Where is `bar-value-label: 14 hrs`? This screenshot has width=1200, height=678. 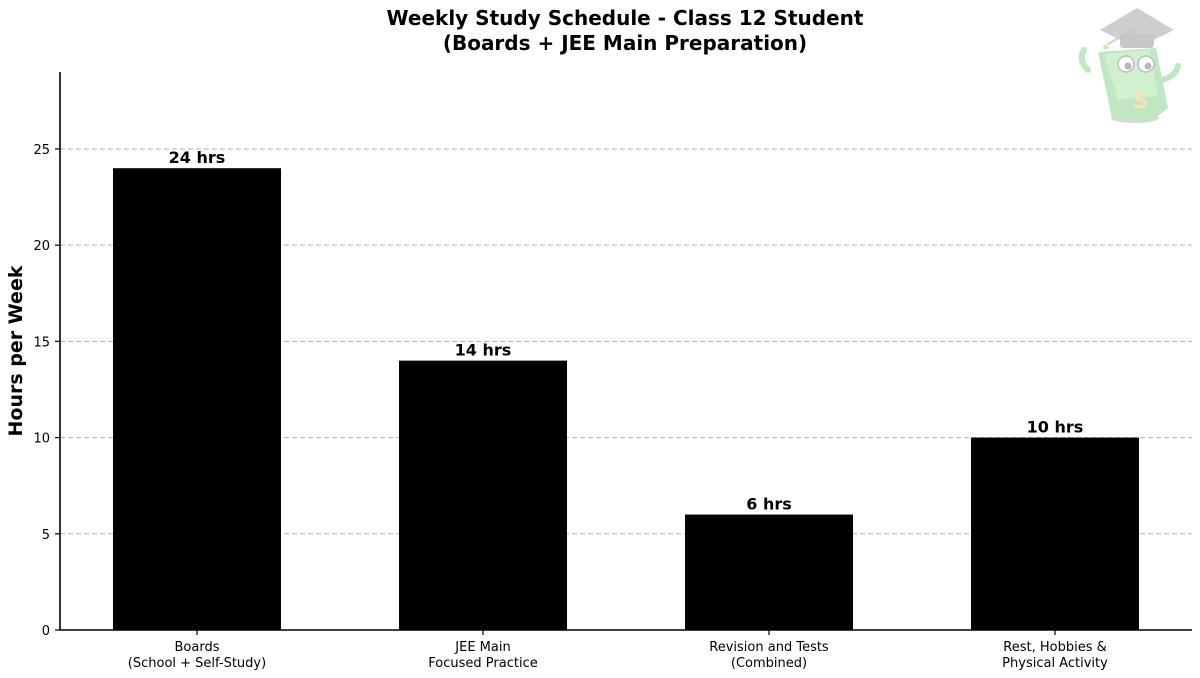
bar-value-label: 14 hrs is located at coordinates (483, 350).